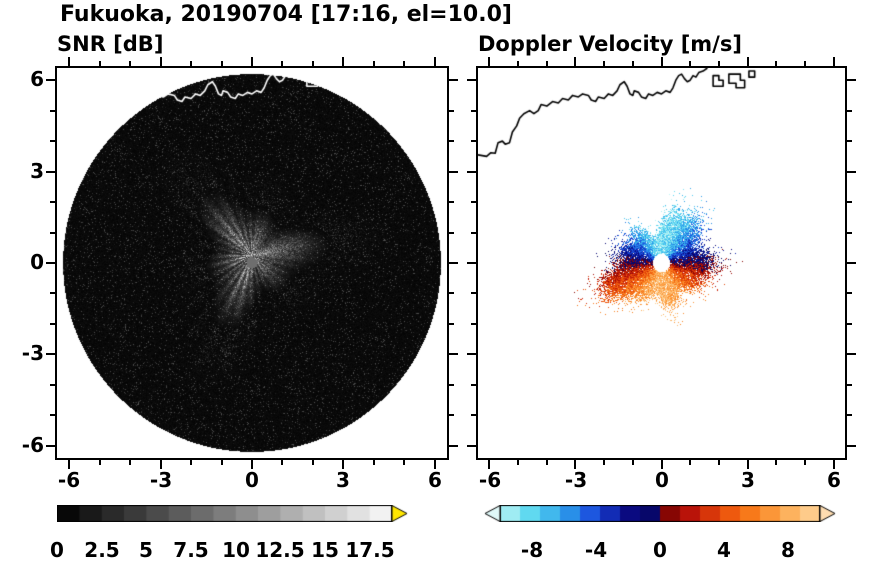  Describe the element at coordinates (662, 480) in the screenshot. I see `velocity-x-tick-label: 0` at that location.